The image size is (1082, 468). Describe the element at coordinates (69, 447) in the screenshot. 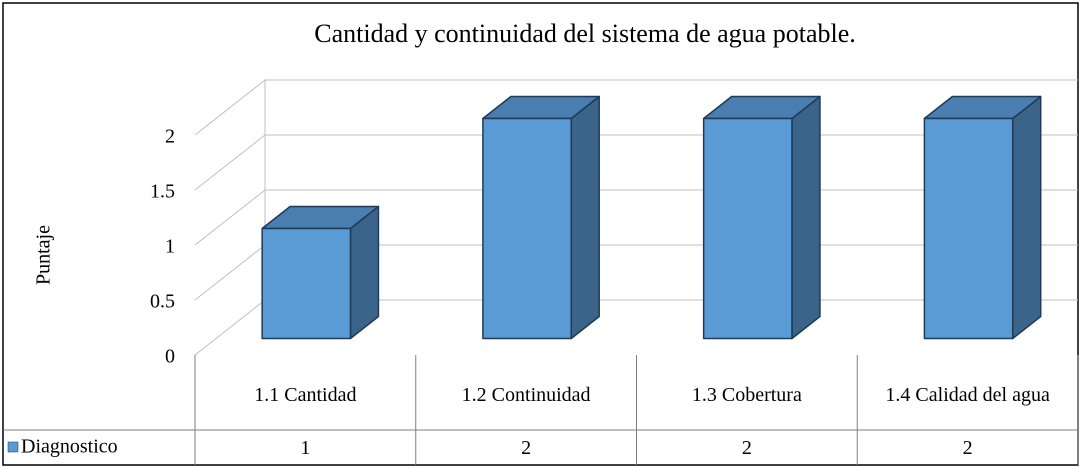

I see `legend-label: Diagnostico` at that location.